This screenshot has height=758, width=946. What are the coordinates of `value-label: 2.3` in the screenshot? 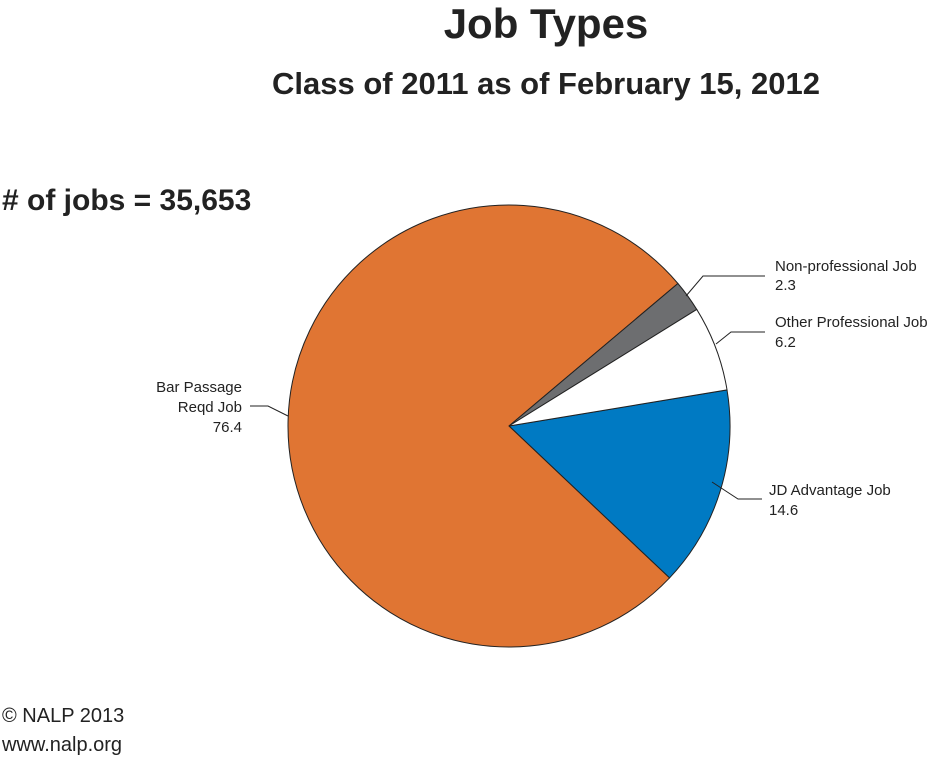 It's located at (785, 285).